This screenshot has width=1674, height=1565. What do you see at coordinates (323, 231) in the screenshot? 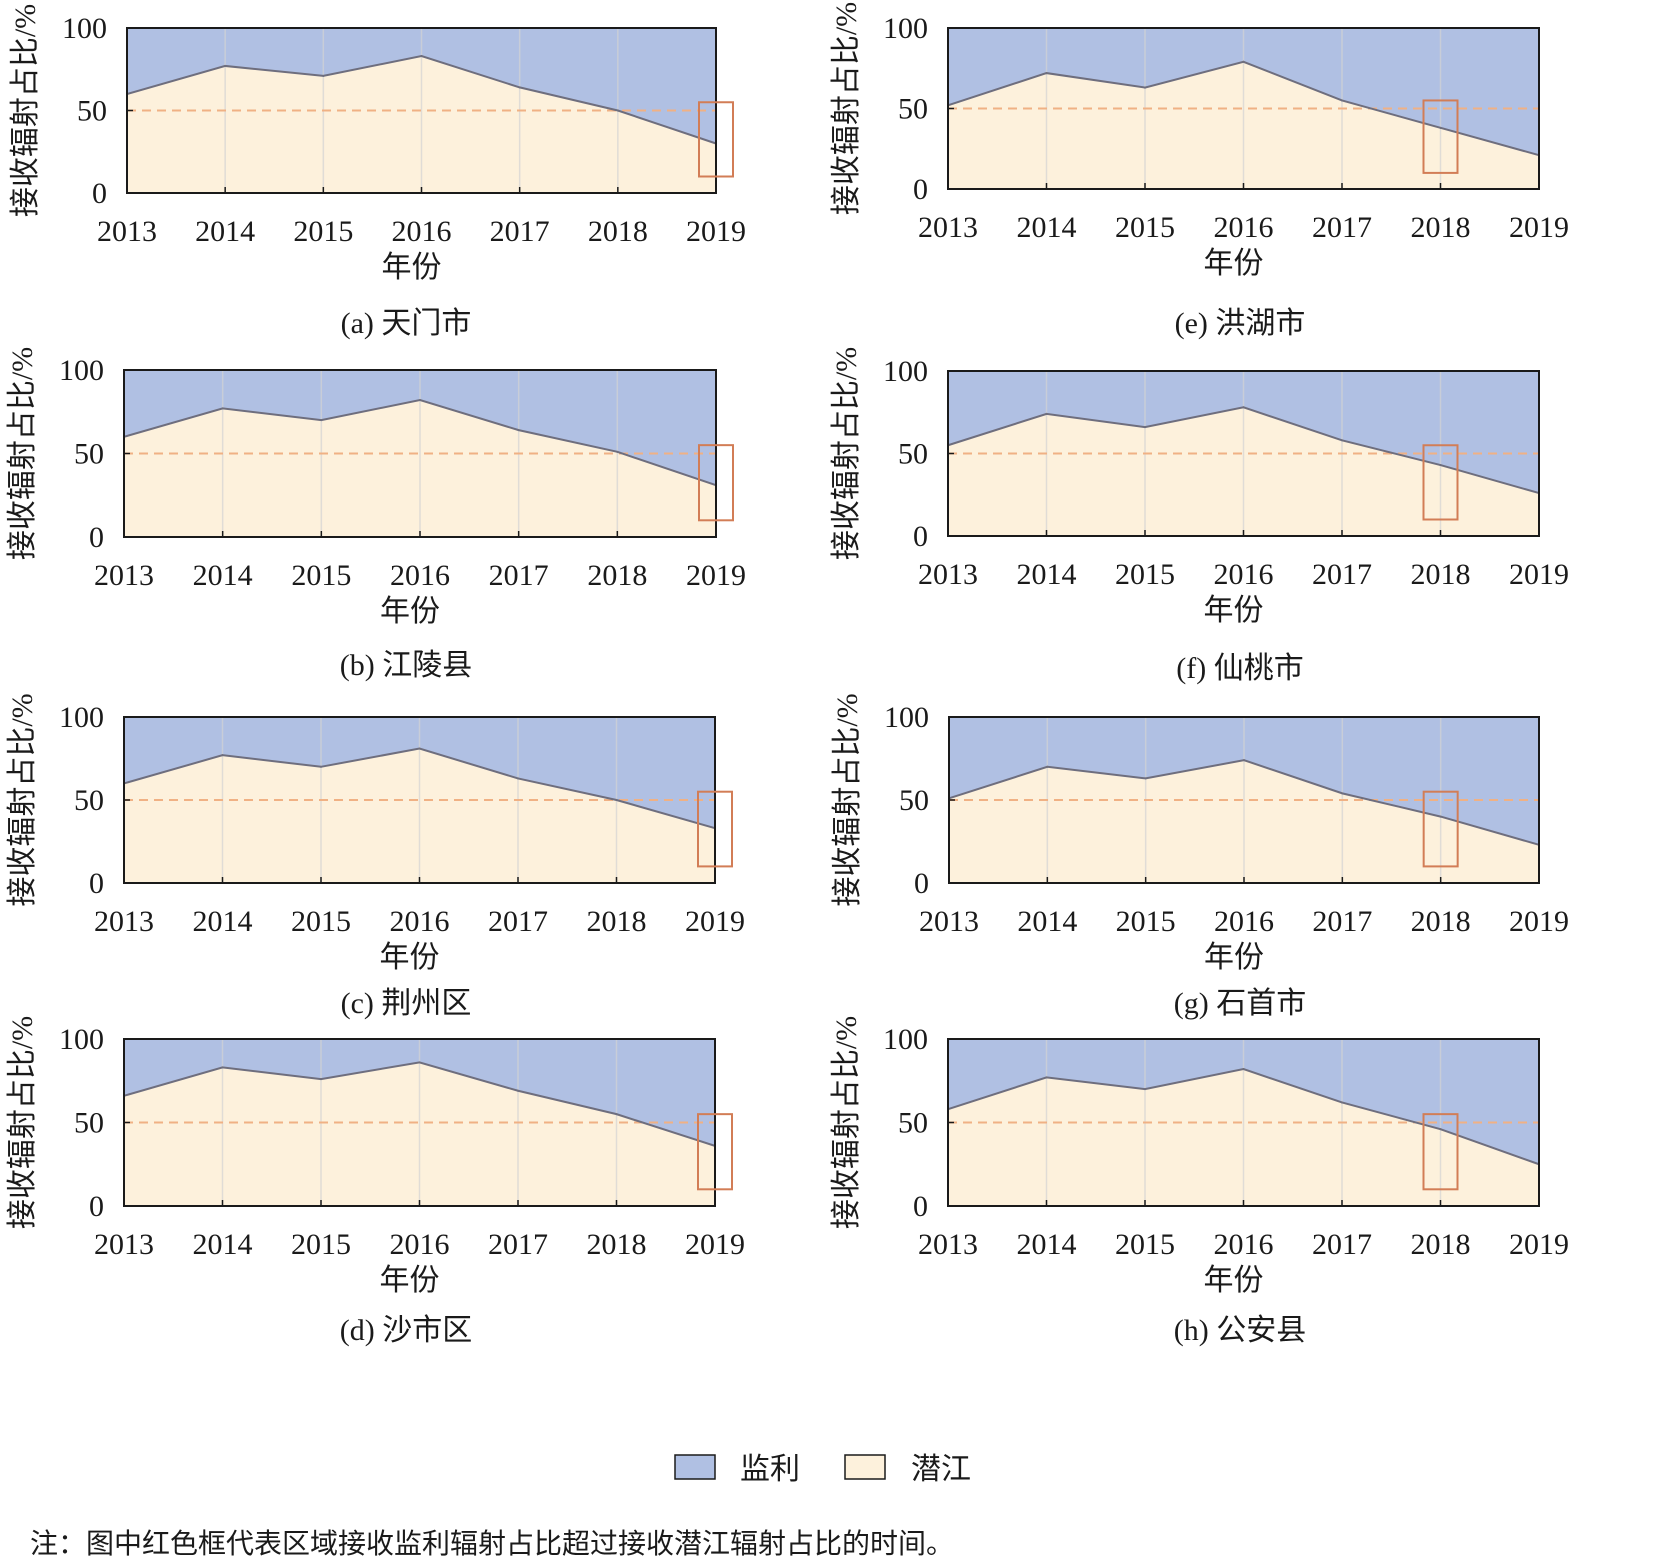
I see `x-tick-label-2015-0: 2015` at bounding box center [323, 231].